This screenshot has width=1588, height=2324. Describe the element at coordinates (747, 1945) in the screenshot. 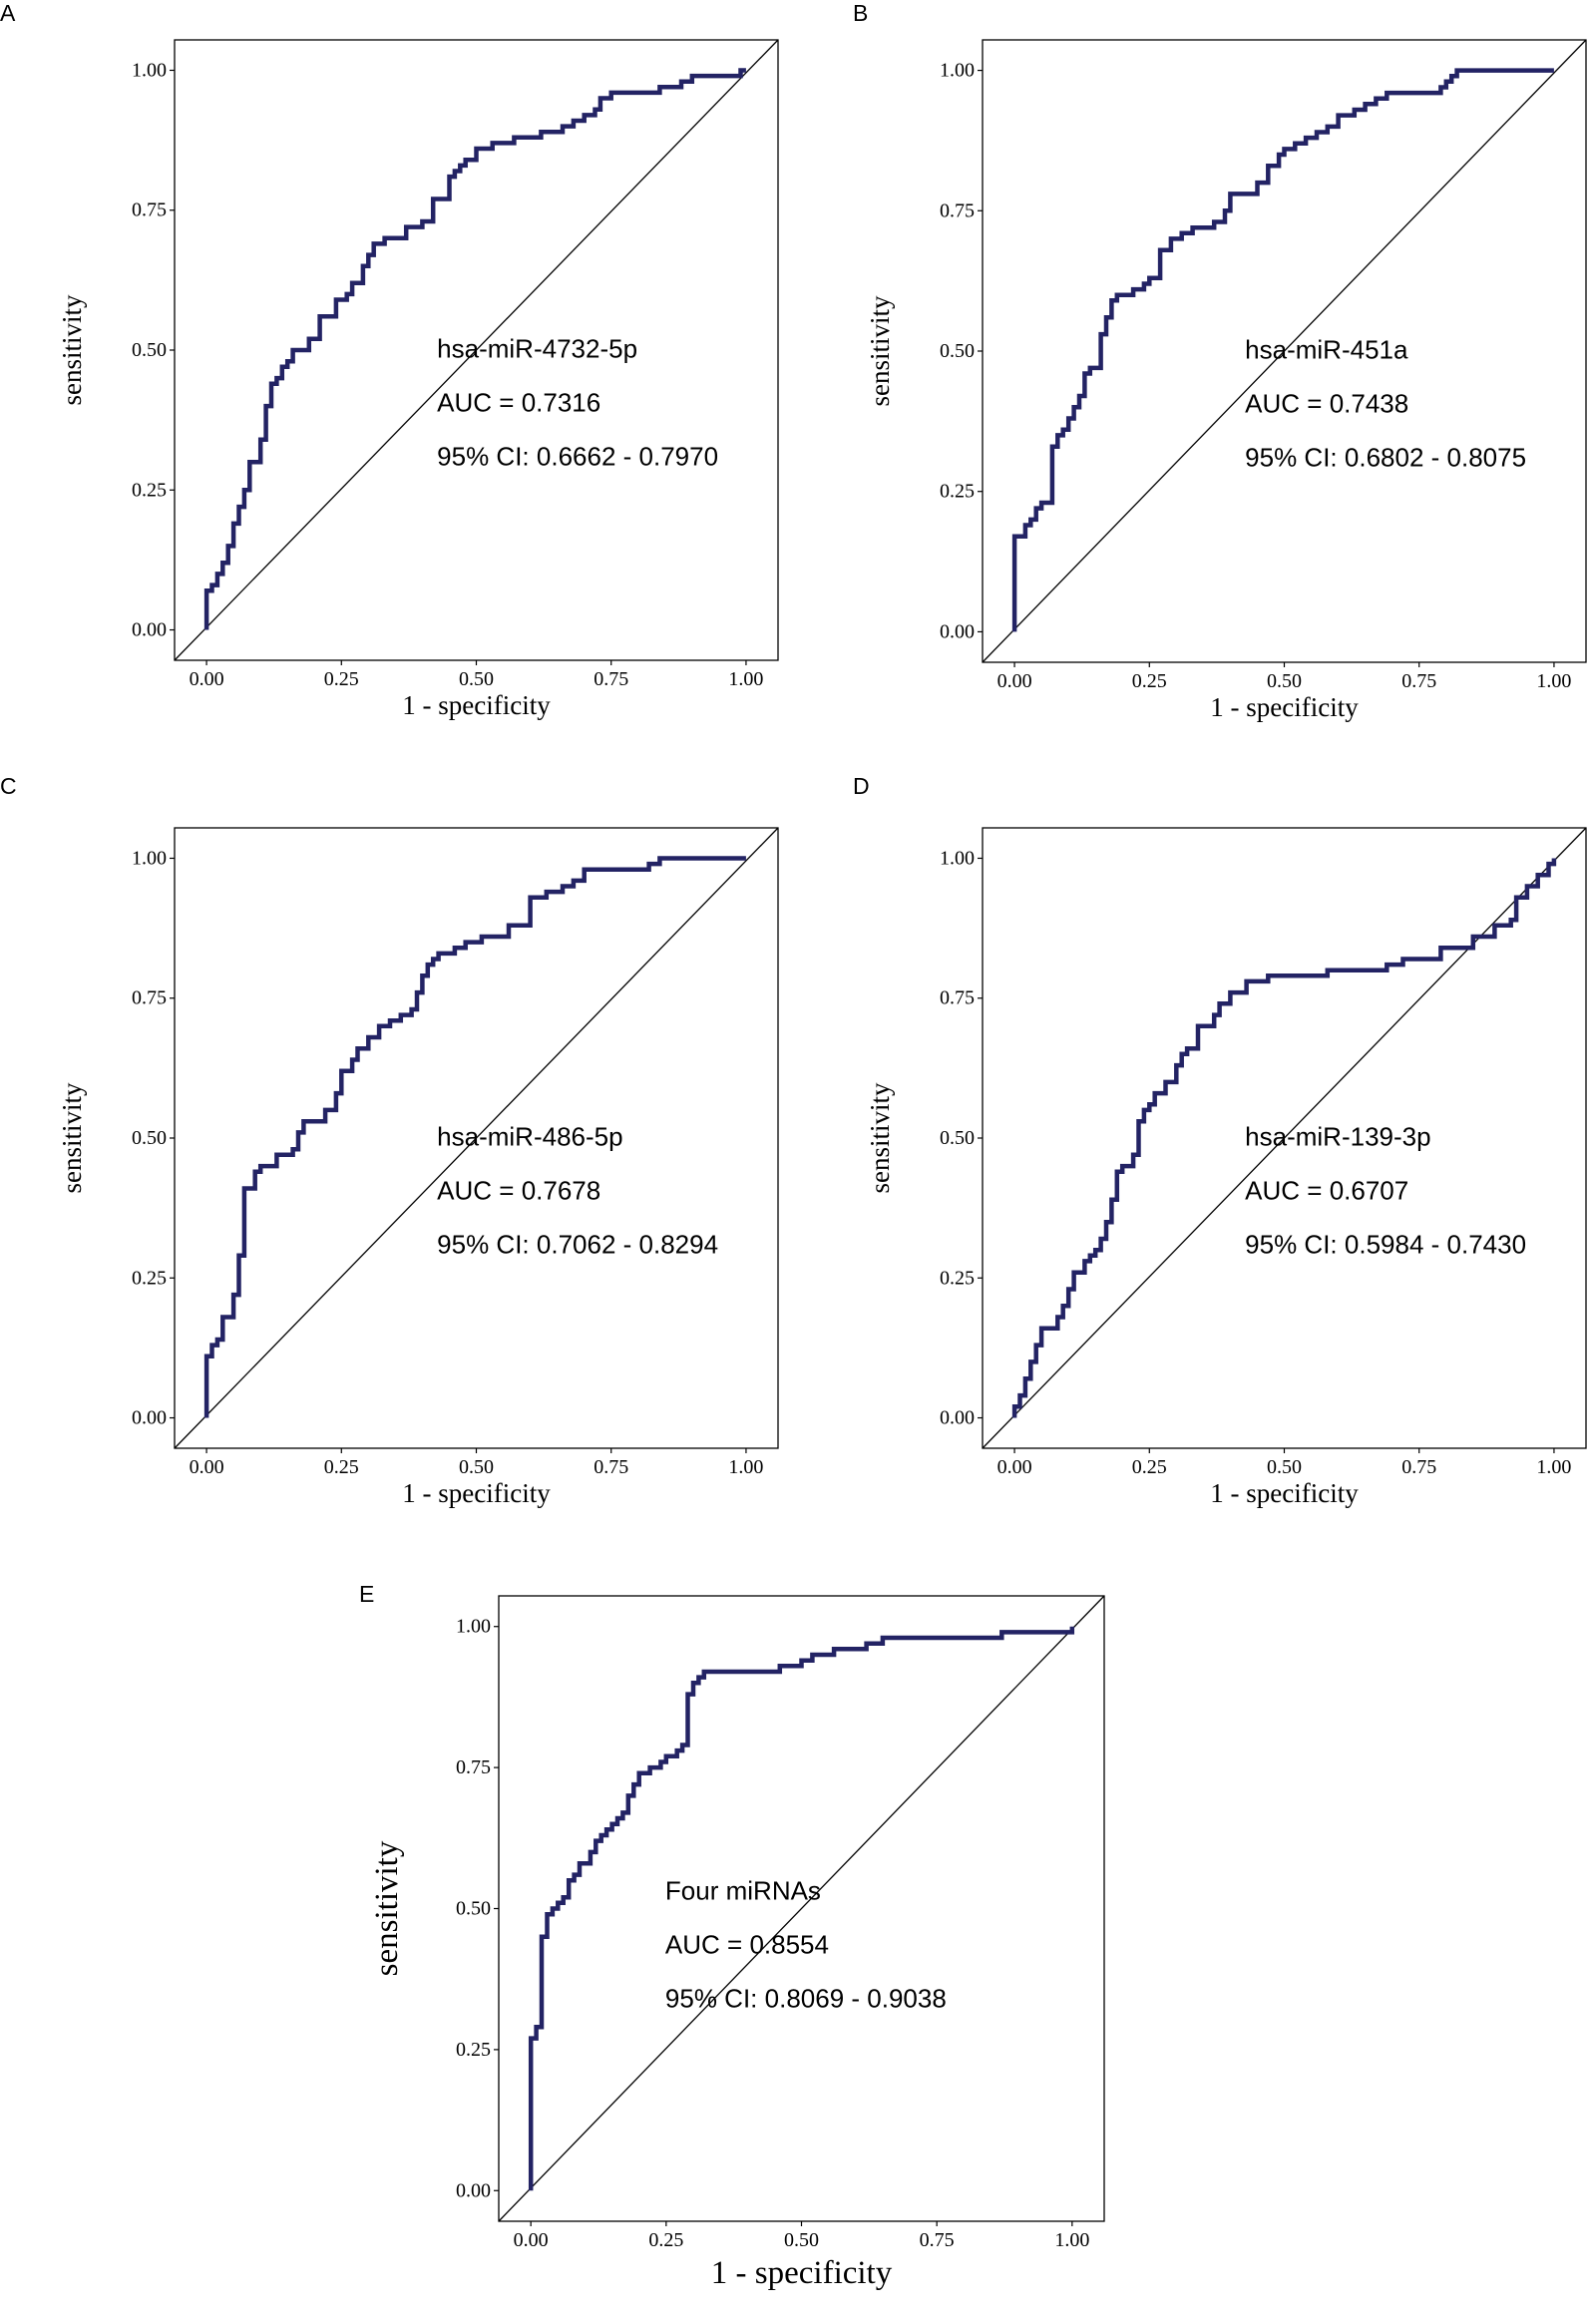

I see `annotation-auc: AUC = 0.8554` at that location.